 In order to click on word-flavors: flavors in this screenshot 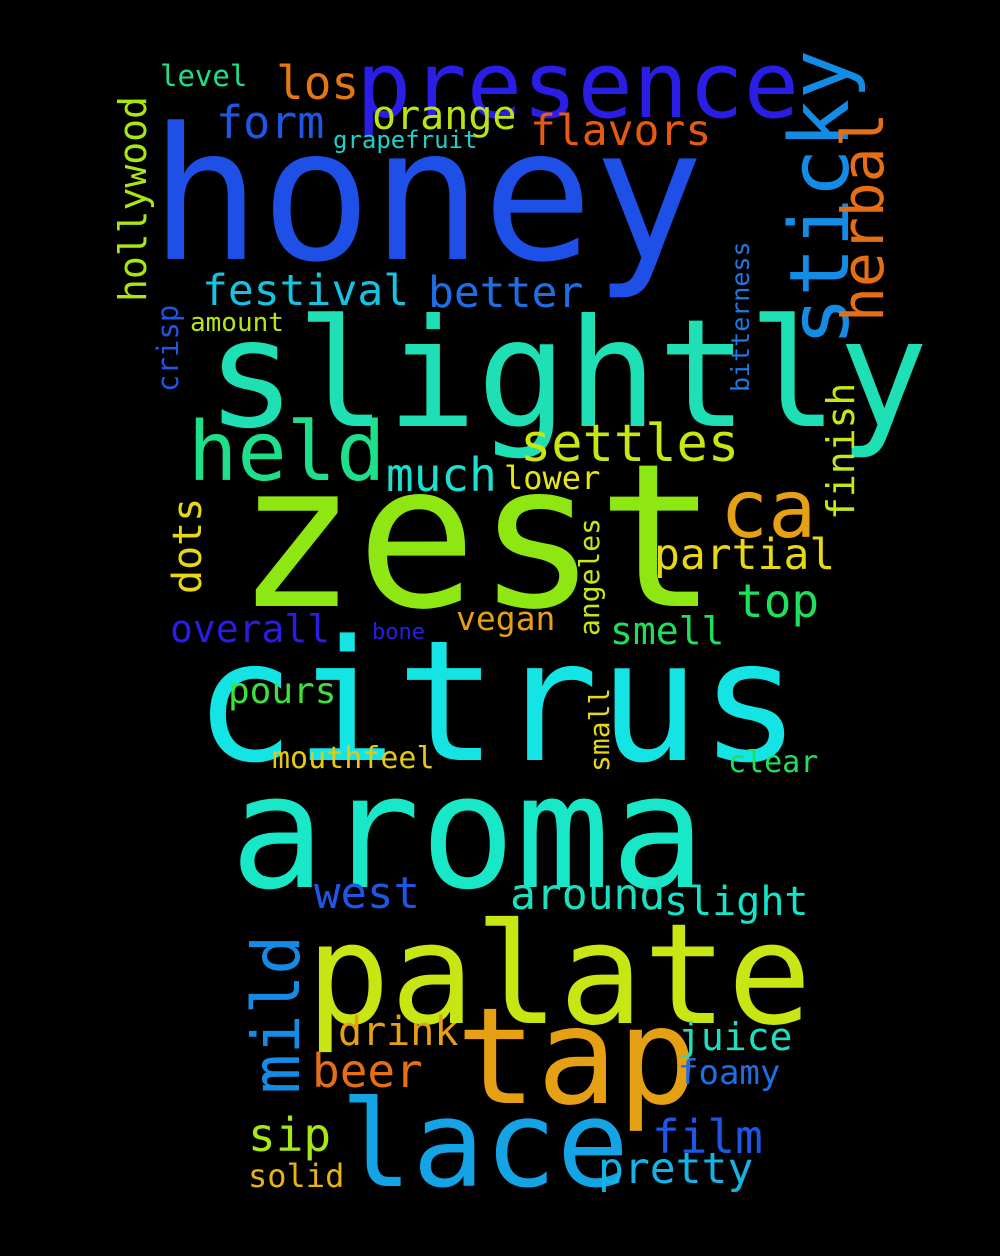, I will do `click(621, 131)`.